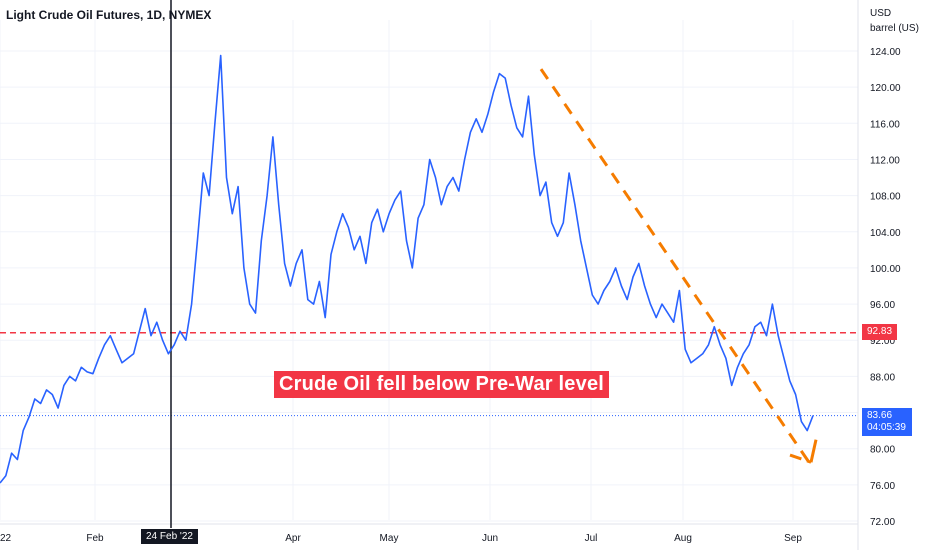  What do you see at coordinates (442, 384) in the screenshot?
I see `annotation-label: Crude Oil fell below Pre-War level` at bounding box center [442, 384].